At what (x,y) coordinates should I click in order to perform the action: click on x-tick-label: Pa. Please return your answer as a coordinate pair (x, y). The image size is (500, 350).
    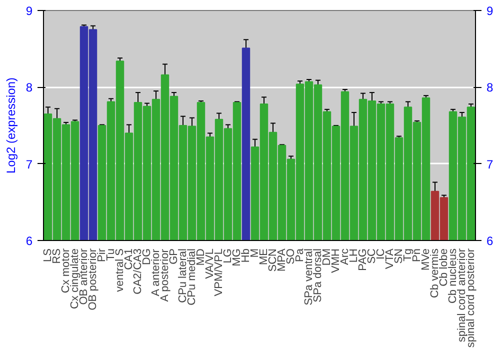
    Looking at the image, I should click on (300, 255).